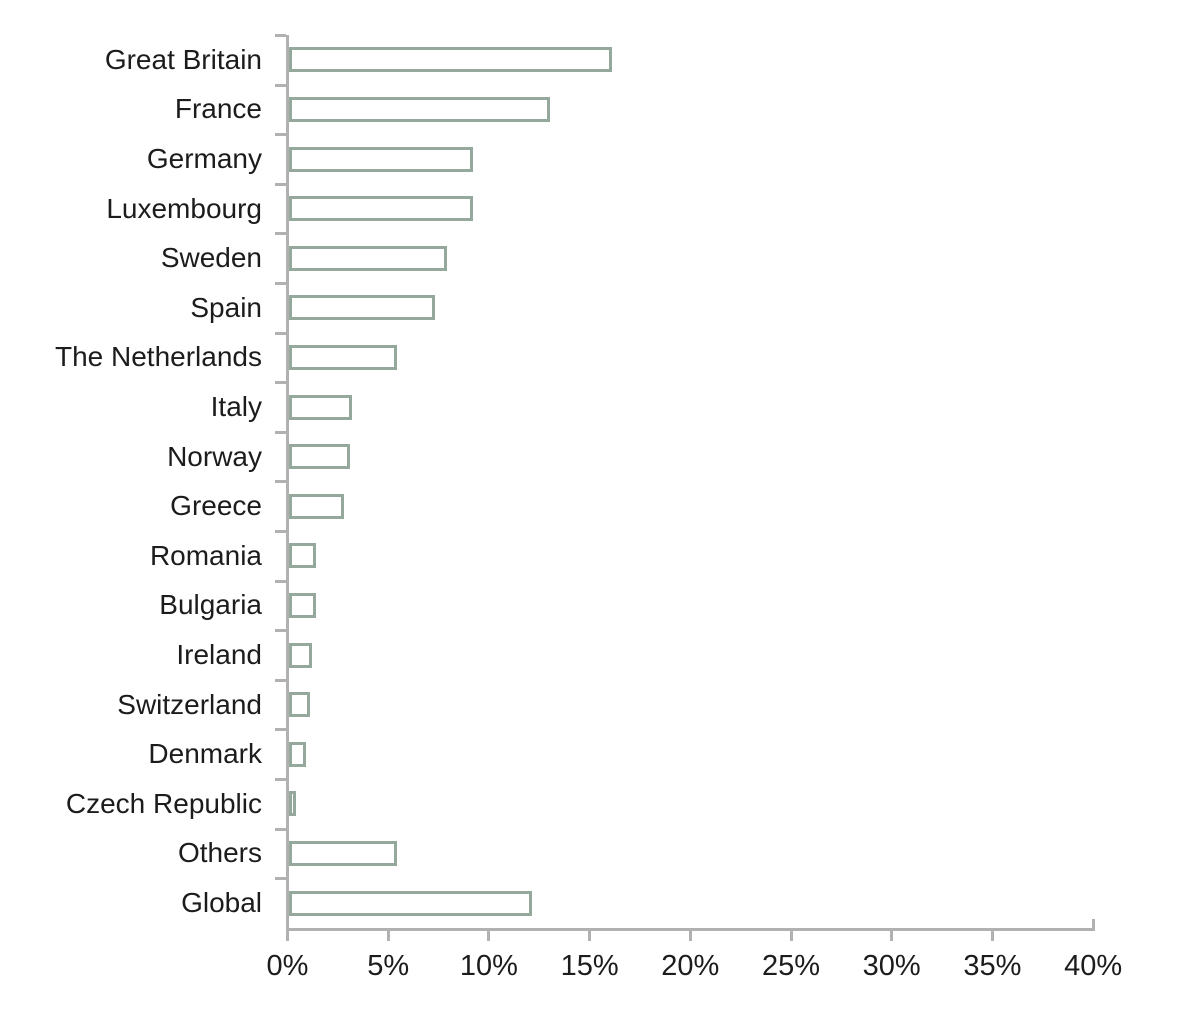 The height and width of the screenshot is (1032, 1185). What do you see at coordinates (205, 555) in the screenshot?
I see `category-label-romania: Romania` at bounding box center [205, 555].